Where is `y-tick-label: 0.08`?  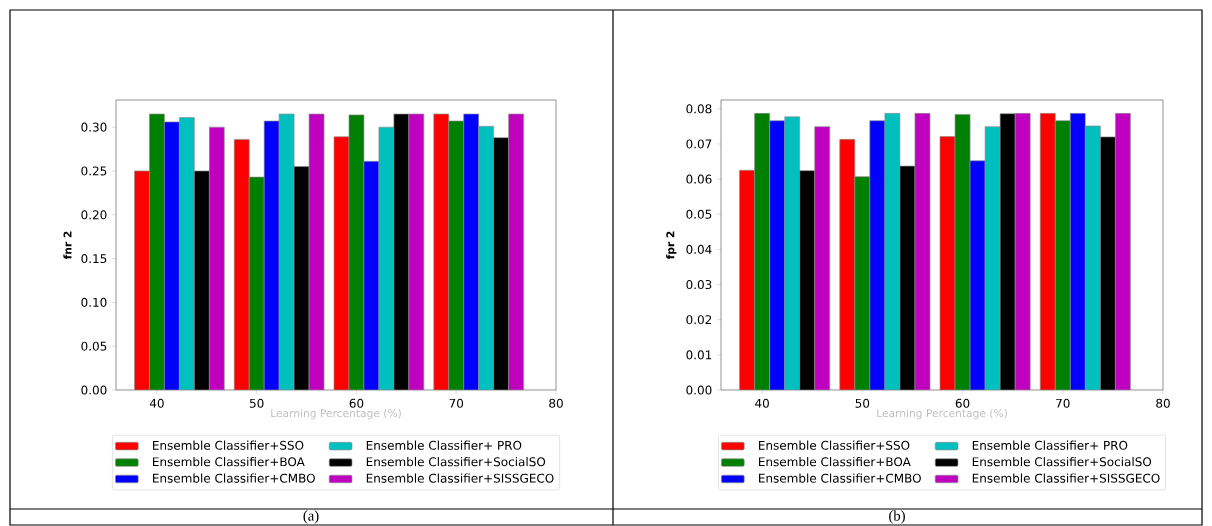 y-tick-label: 0.08 is located at coordinates (699, 109).